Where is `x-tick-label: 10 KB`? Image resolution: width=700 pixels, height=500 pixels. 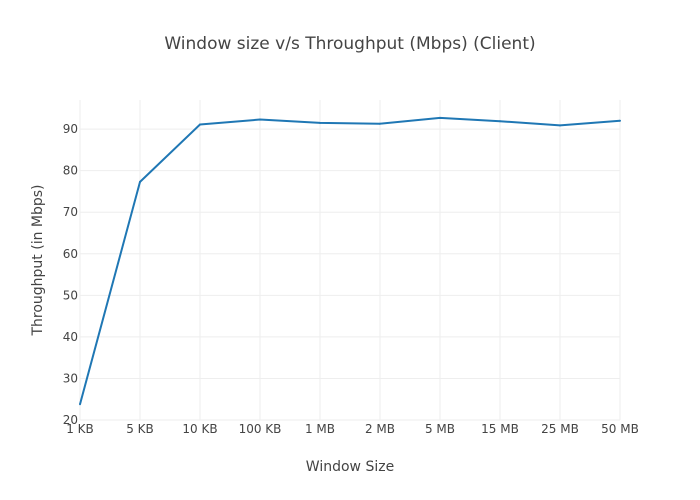 x-tick-label: 10 KB is located at coordinates (199, 429).